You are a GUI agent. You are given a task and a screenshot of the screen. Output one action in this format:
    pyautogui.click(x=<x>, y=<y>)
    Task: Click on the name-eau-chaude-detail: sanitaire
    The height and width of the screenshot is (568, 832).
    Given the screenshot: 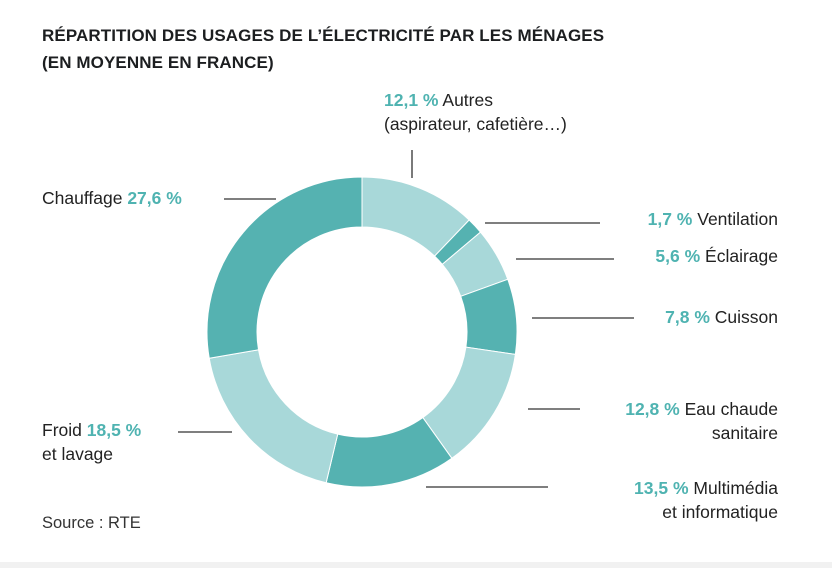 What is the action you would take?
    pyautogui.click(x=744, y=433)
    